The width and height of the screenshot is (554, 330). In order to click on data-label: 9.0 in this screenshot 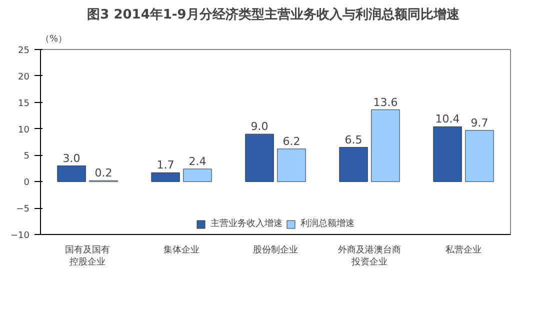, I will do `click(259, 127)`.